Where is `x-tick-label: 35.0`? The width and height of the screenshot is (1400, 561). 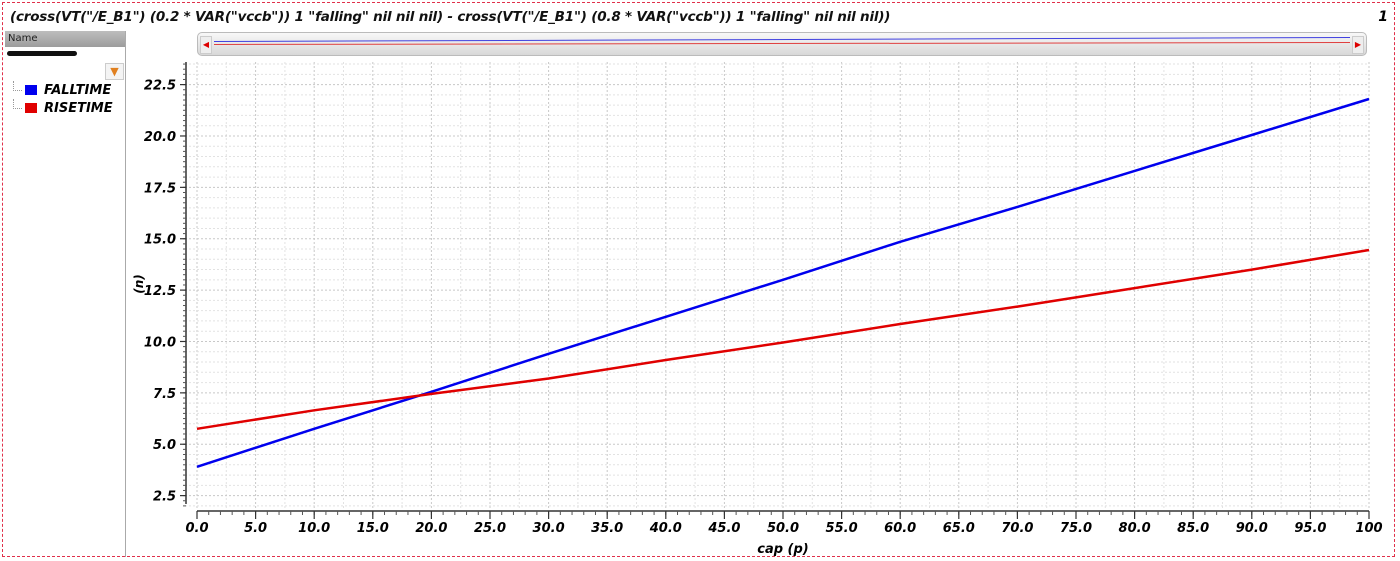 x-tick-label: 35.0 is located at coordinates (607, 528).